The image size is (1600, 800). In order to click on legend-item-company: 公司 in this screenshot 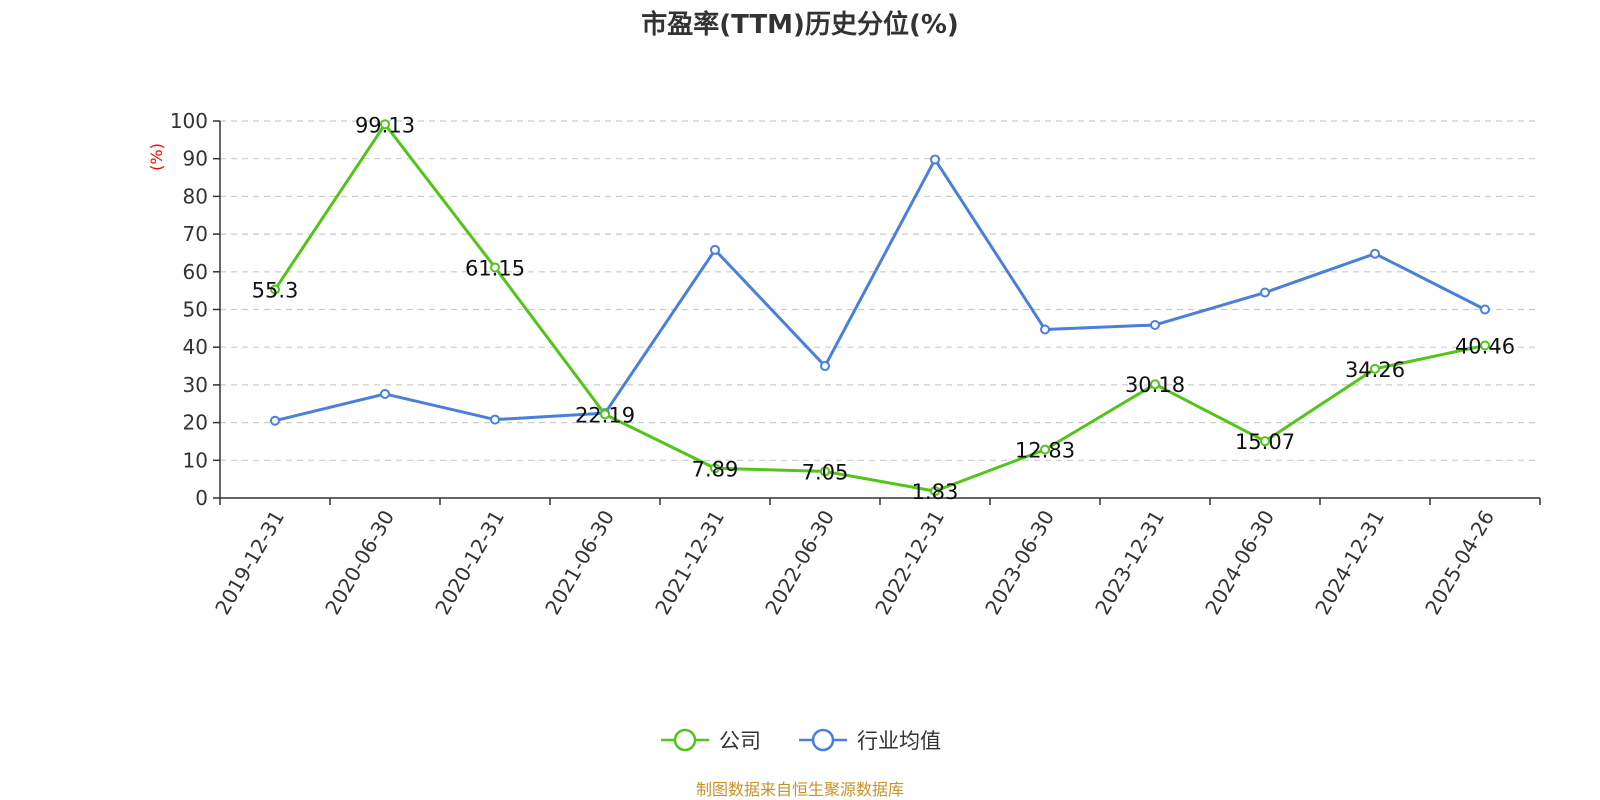, I will do `click(711, 740)`.